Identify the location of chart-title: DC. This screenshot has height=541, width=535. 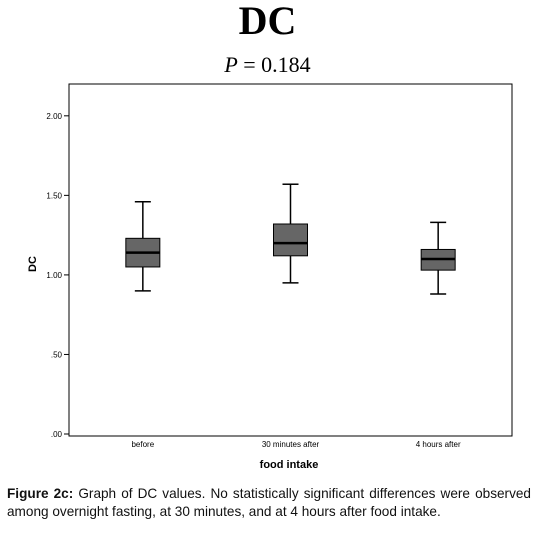
(267, 21).